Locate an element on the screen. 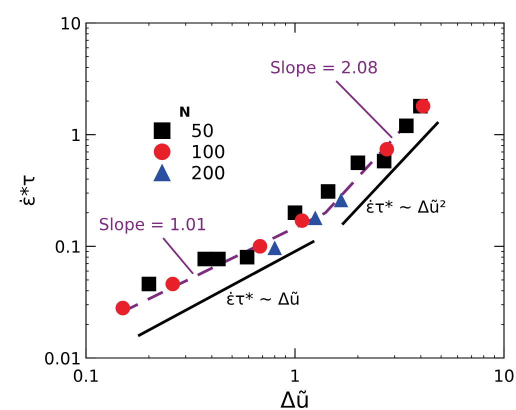 This screenshot has width=516, height=410. annotation: ε̇τ* ~ Δũ is located at coordinates (262, 298).